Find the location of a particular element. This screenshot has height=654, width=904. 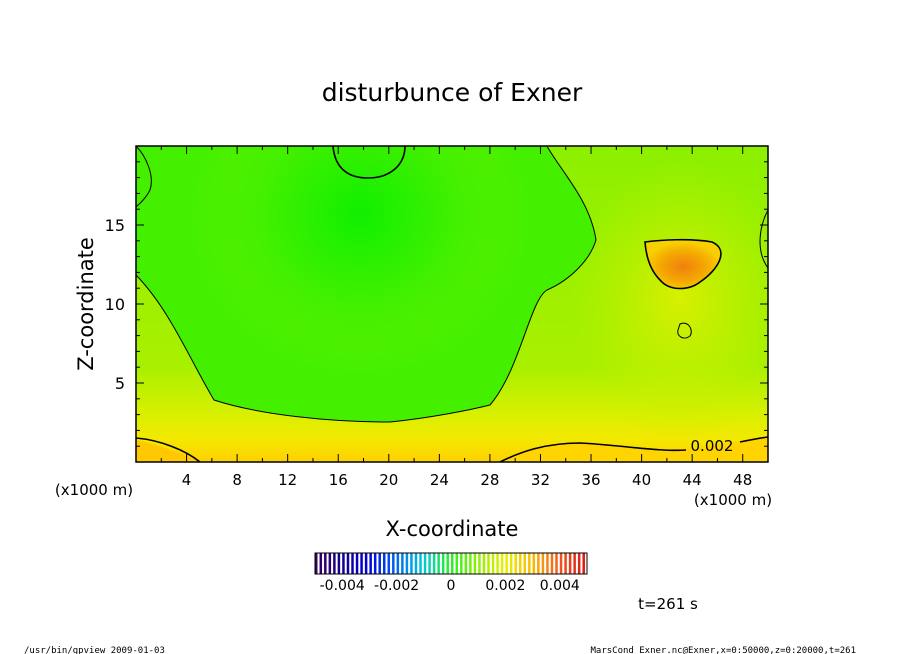

colorbar-frame is located at coordinates (451, 563).